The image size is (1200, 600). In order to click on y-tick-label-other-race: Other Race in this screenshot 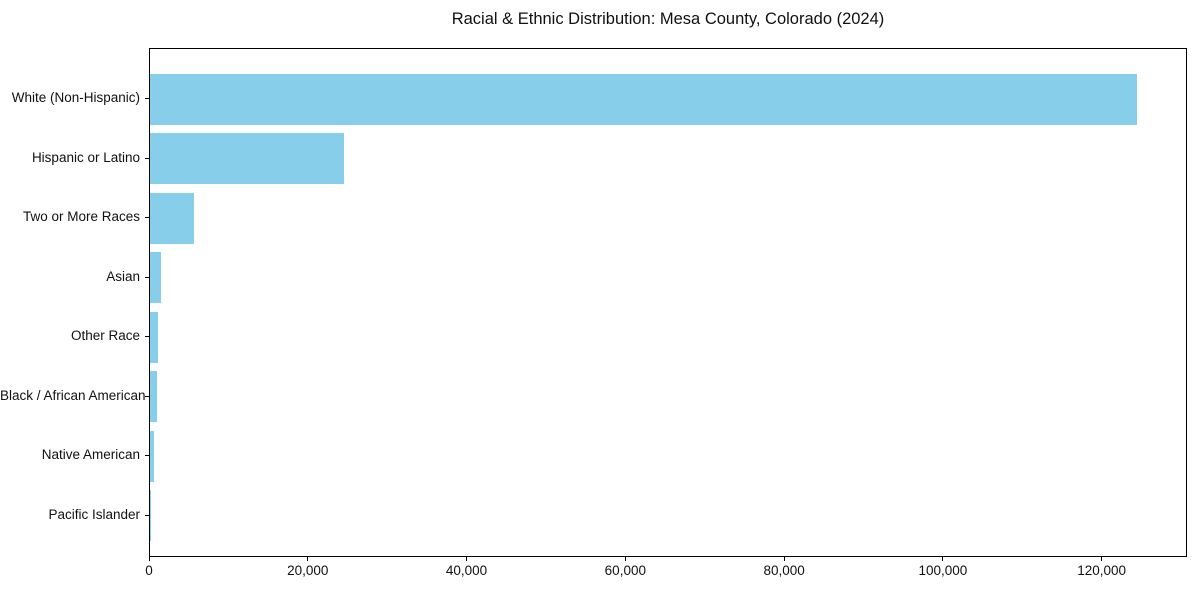, I will do `click(105, 335)`.